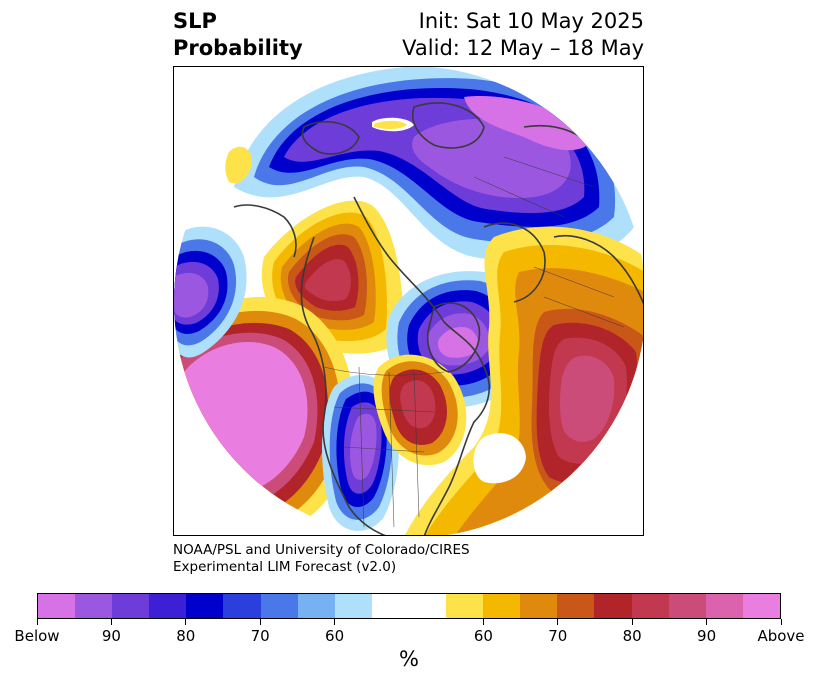 This screenshot has height=686, width=819. What do you see at coordinates (420, 410) in the screenshot?
I see `great-lakes-positive-anomaly` at bounding box center [420, 410].